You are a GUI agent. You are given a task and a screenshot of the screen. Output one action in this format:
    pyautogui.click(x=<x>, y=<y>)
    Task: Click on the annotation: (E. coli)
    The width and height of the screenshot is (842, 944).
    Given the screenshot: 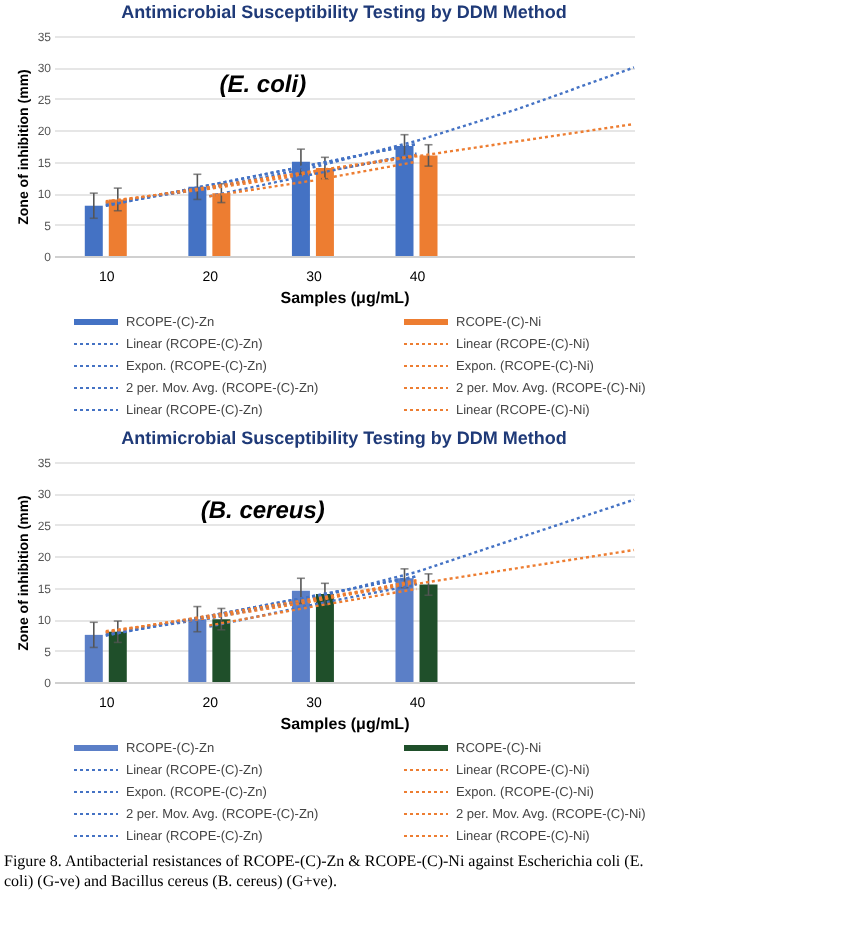 What is the action you would take?
    pyautogui.click(x=263, y=84)
    